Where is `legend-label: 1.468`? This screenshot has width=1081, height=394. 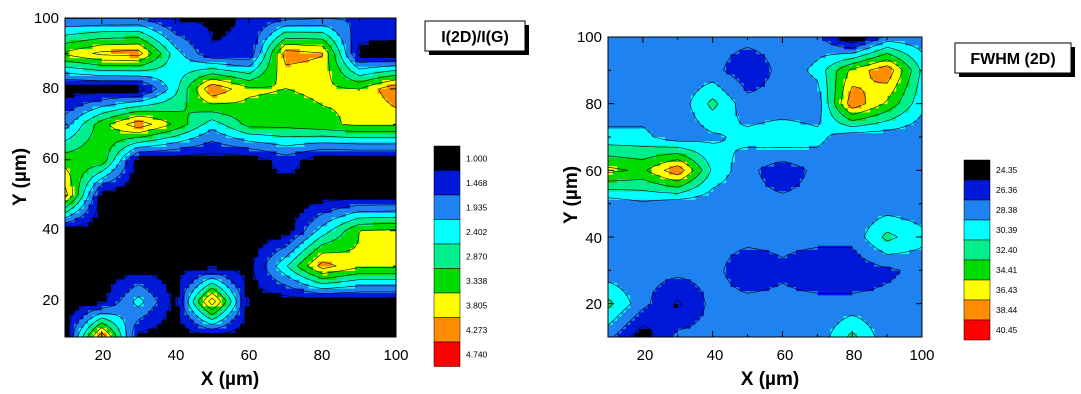 legend-label: 1.468 is located at coordinates (477, 183).